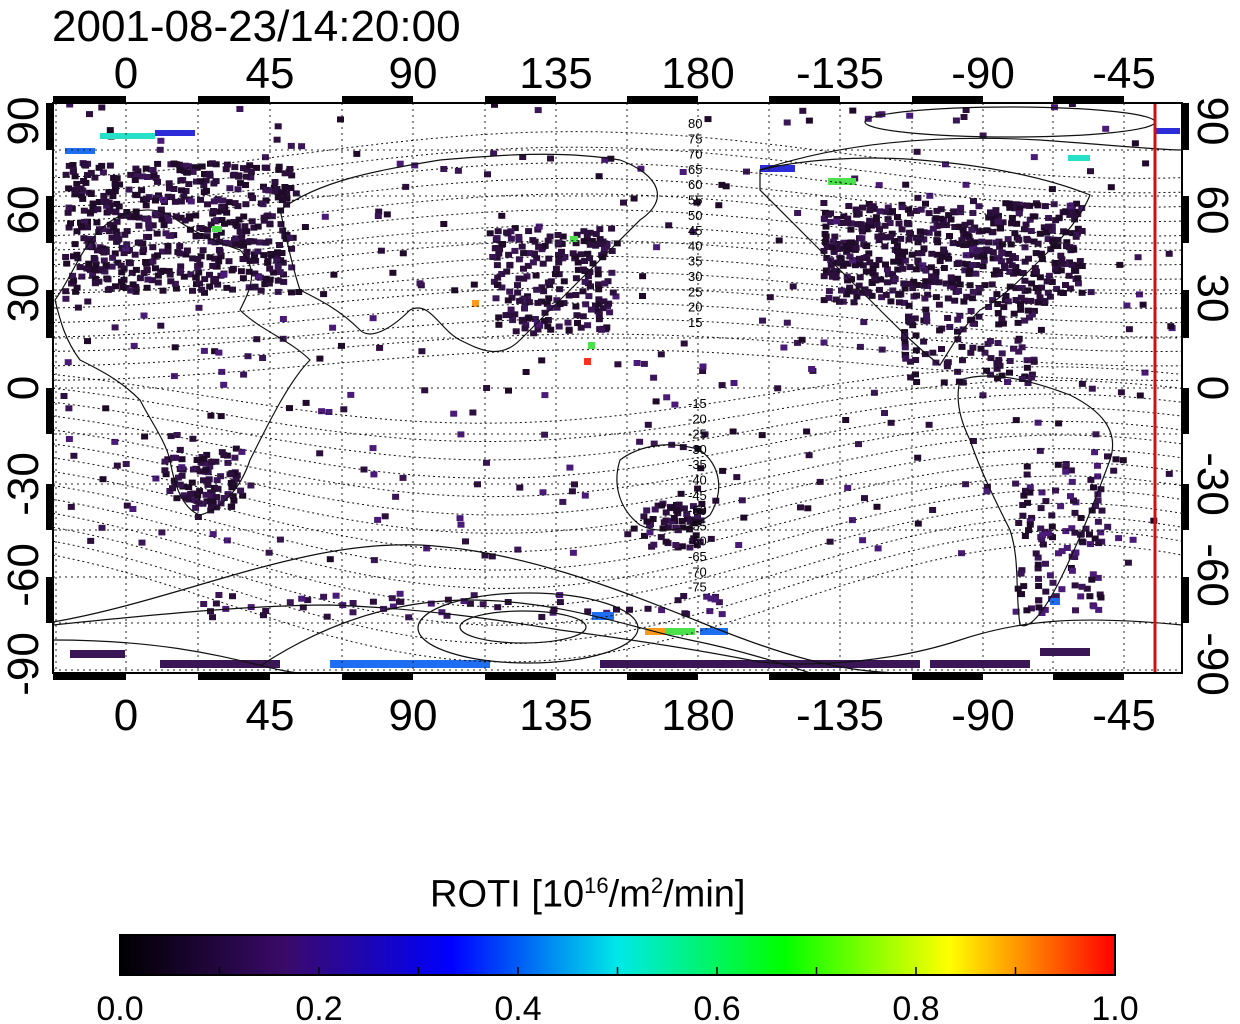  Describe the element at coordinates (697, 587) in the screenshot. I see `contour-label-south: -75` at that location.